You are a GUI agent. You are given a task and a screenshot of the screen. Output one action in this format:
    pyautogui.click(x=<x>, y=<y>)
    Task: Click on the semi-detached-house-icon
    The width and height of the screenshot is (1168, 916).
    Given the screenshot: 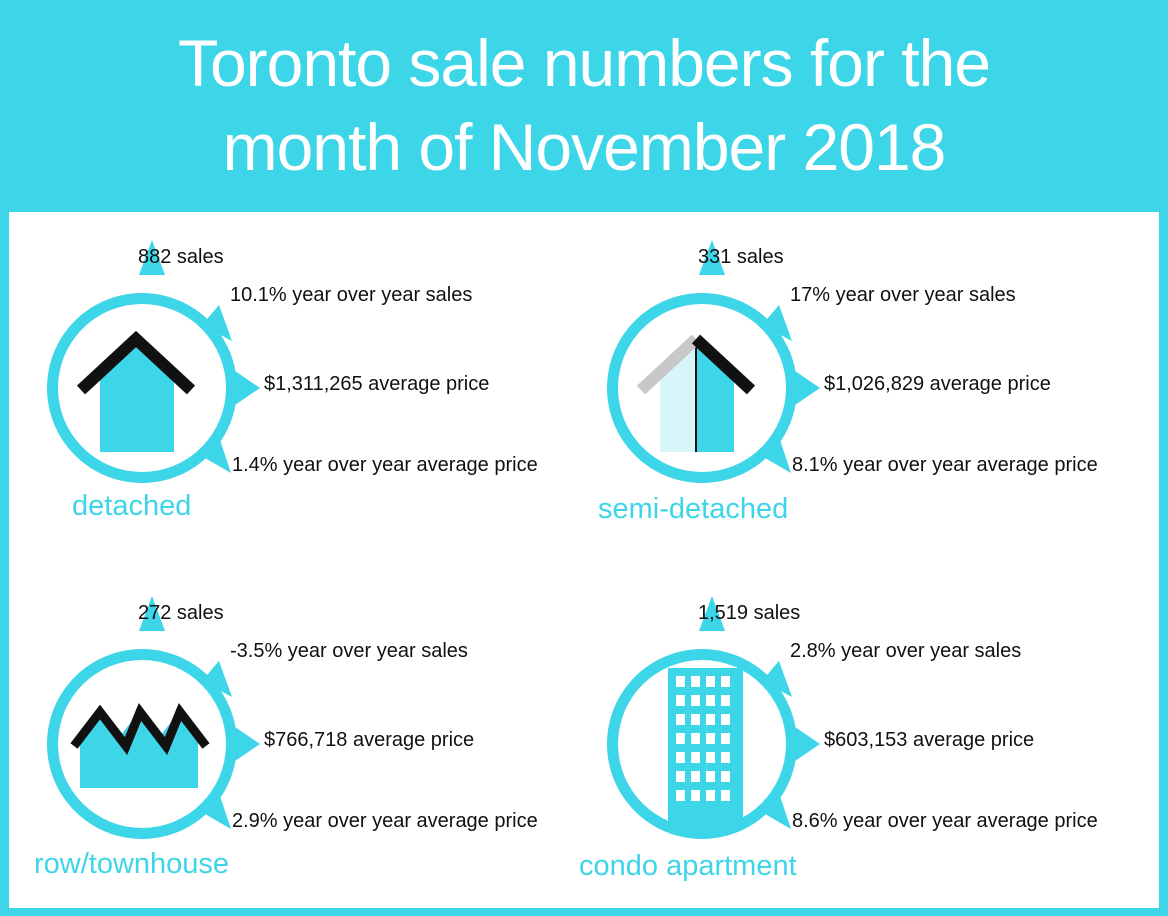 What is the action you would take?
    pyautogui.click(x=696, y=393)
    